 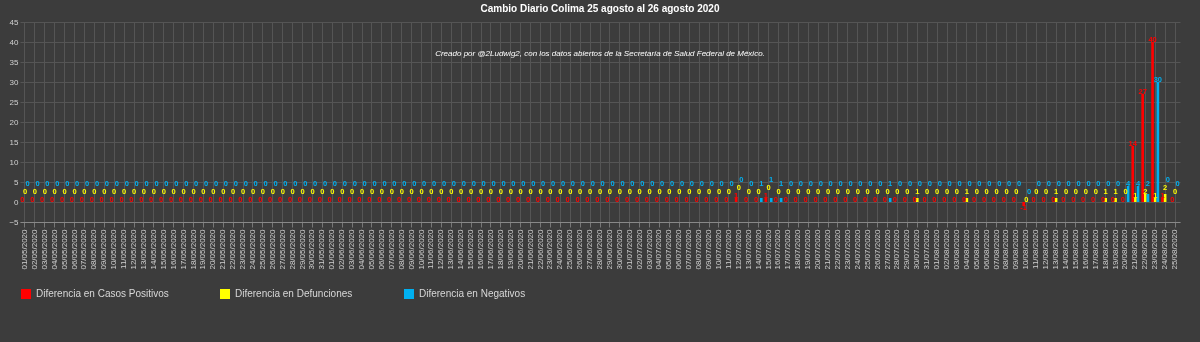 I want to click on x-tick-label: 16/06/2020, so click(x=481, y=249).